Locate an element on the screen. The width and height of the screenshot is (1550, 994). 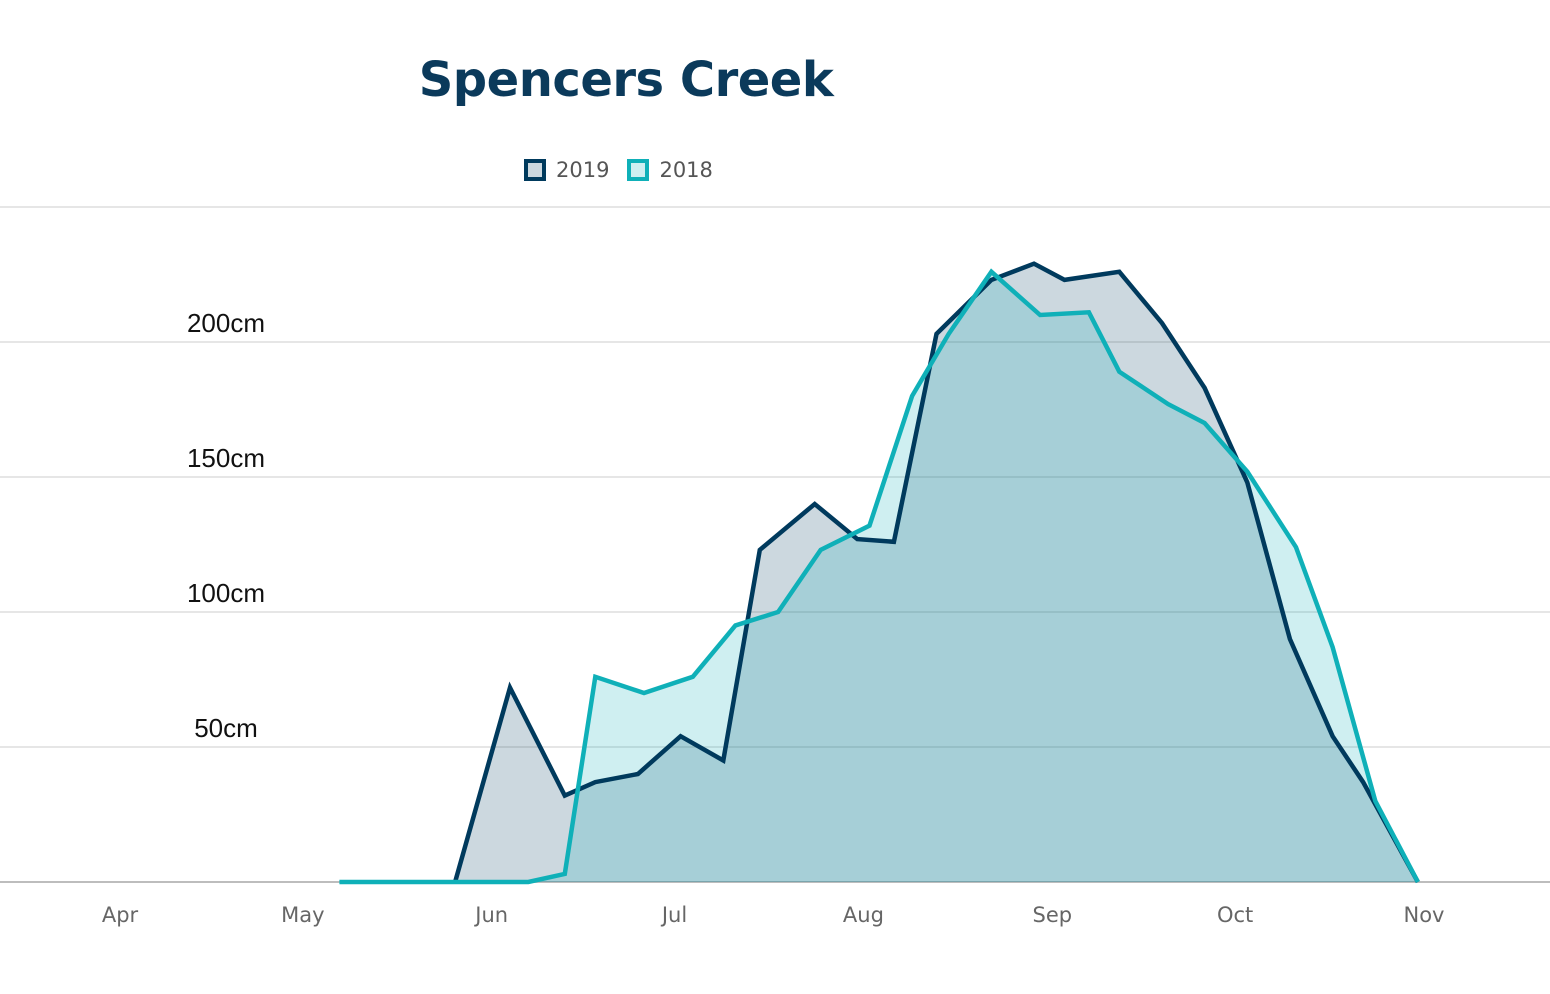
legend-label-2018: 2018 is located at coordinates (686, 170).